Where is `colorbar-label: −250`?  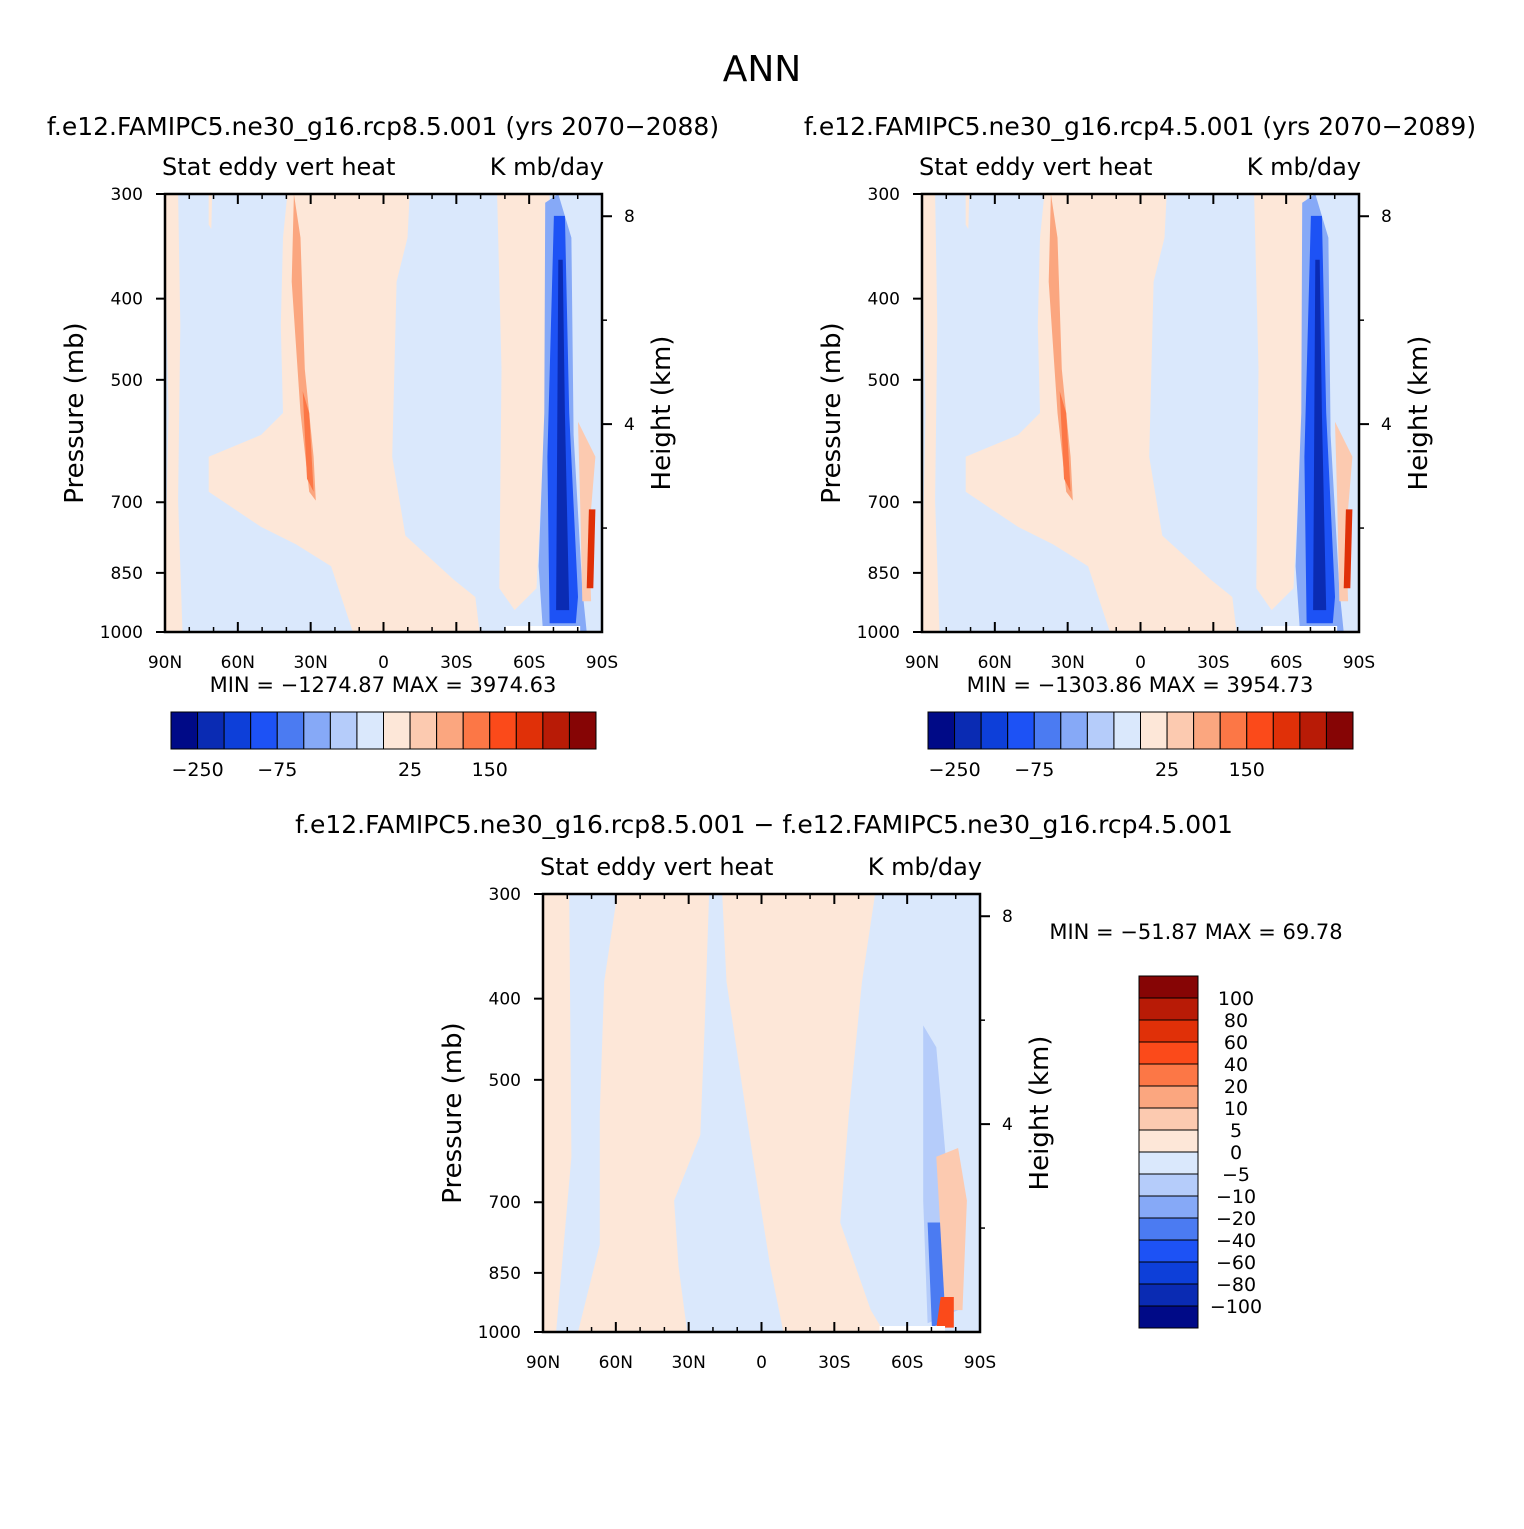
colorbar-label: −250 is located at coordinates (197, 770).